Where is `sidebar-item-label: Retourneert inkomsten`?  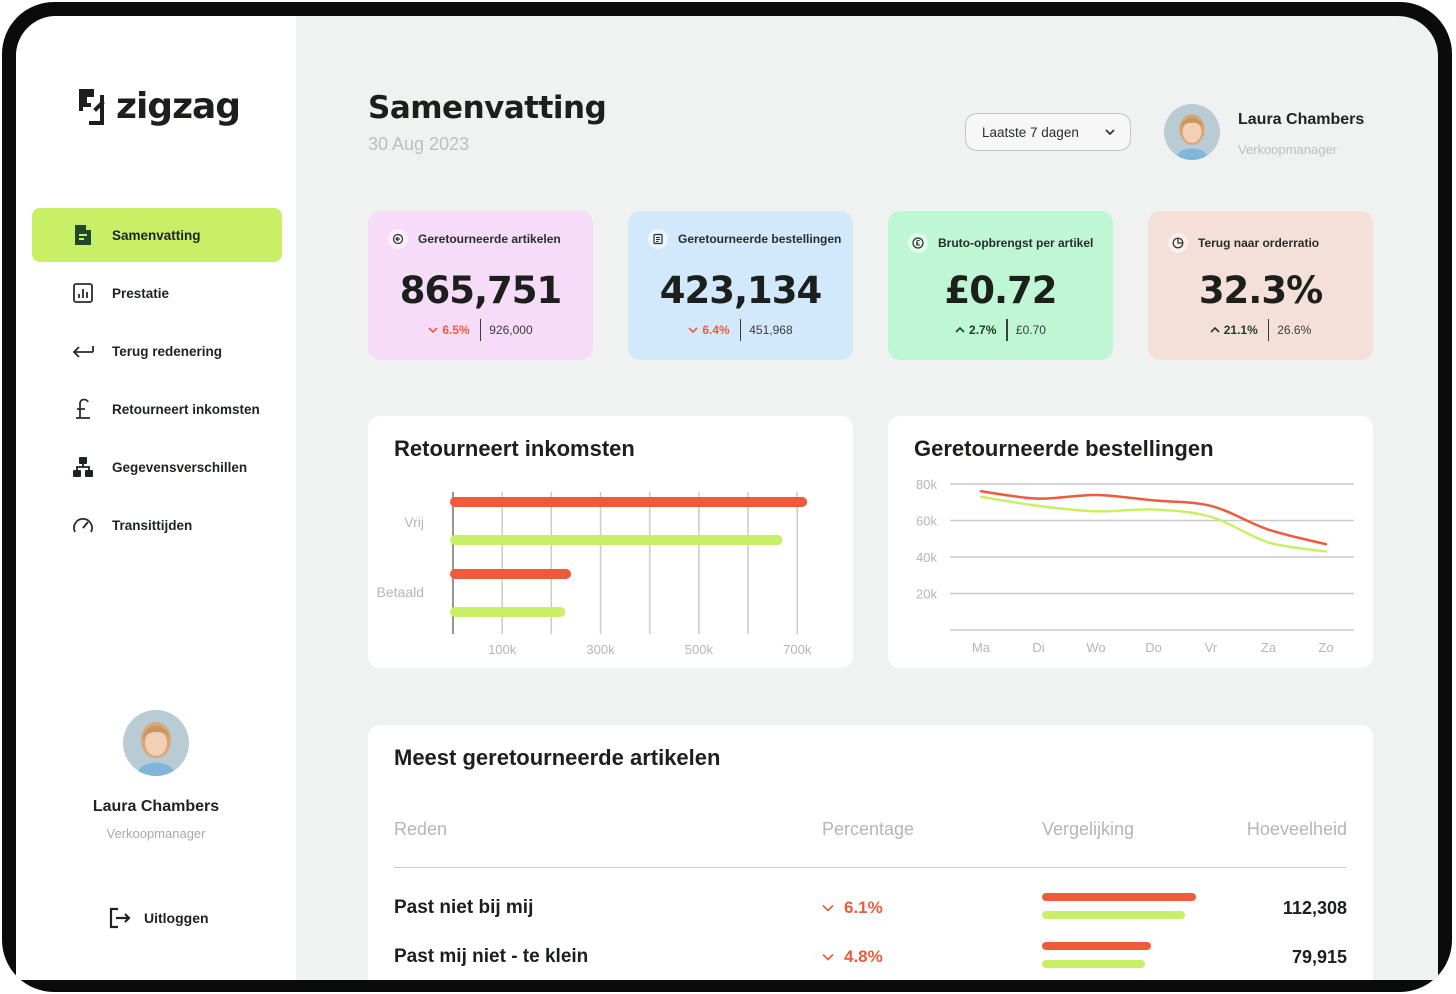
sidebar-item-label: Retourneert inkomsten is located at coordinates (186, 409).